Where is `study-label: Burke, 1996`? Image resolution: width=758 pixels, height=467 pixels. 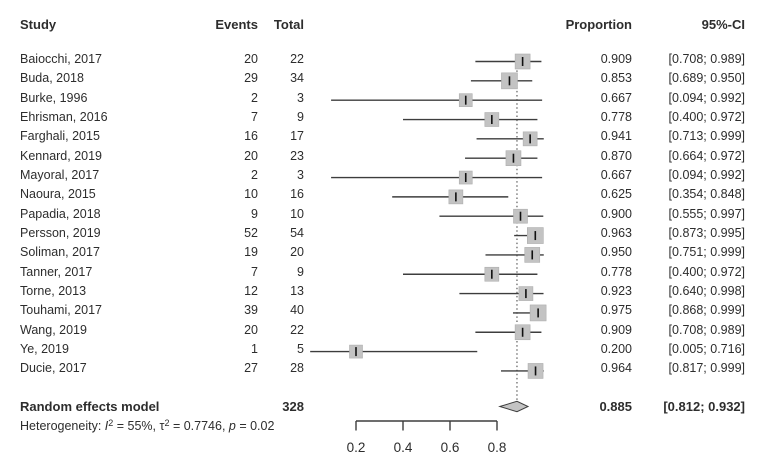
study-label: Burke, 1996 is located at coordinates (54, 97).